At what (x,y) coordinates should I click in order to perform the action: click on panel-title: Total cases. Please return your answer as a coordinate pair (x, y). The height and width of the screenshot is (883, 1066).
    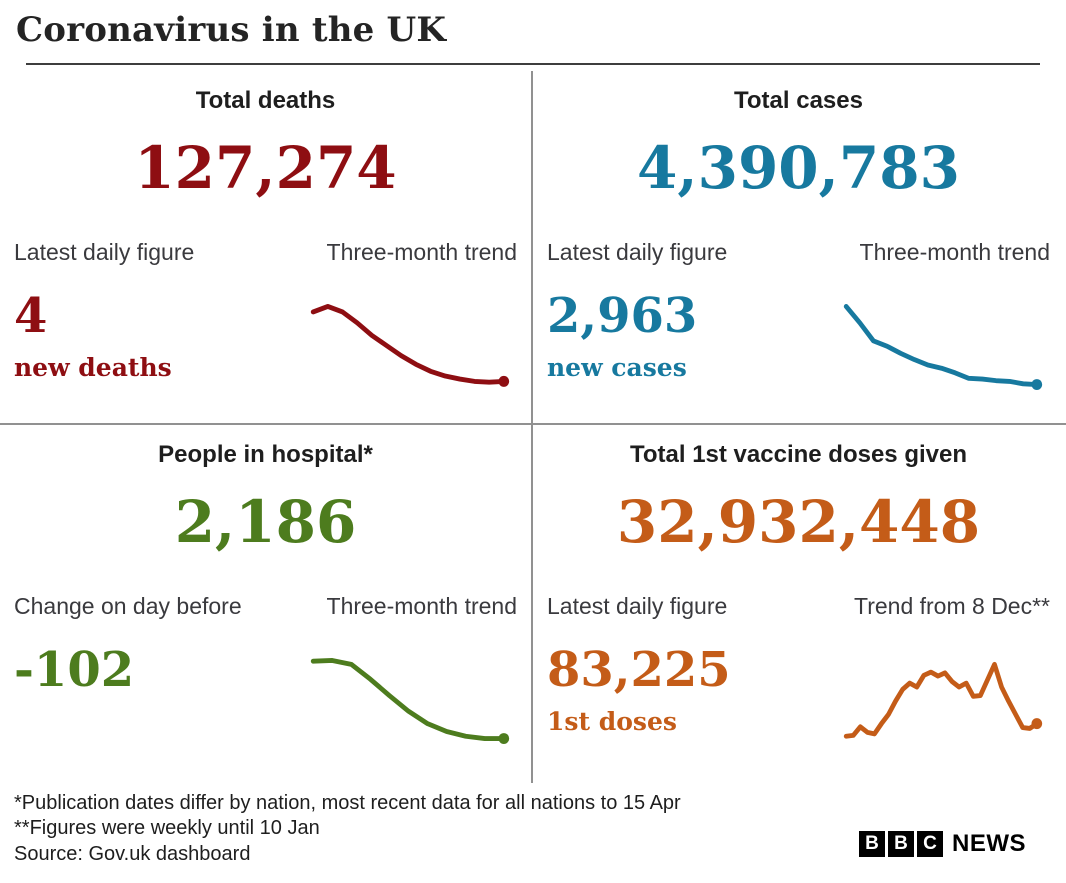
    Looking at the image, I should click on (798, 100).